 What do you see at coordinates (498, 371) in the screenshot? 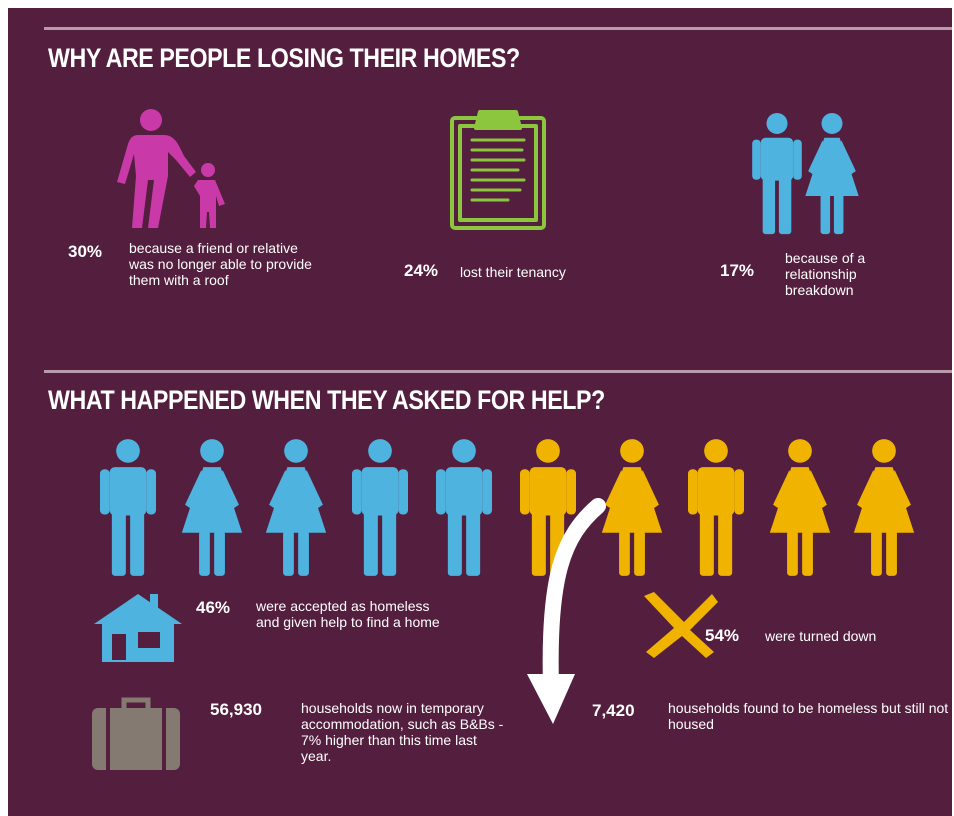
I see `middle-divider` at bounding box center [498, 371].